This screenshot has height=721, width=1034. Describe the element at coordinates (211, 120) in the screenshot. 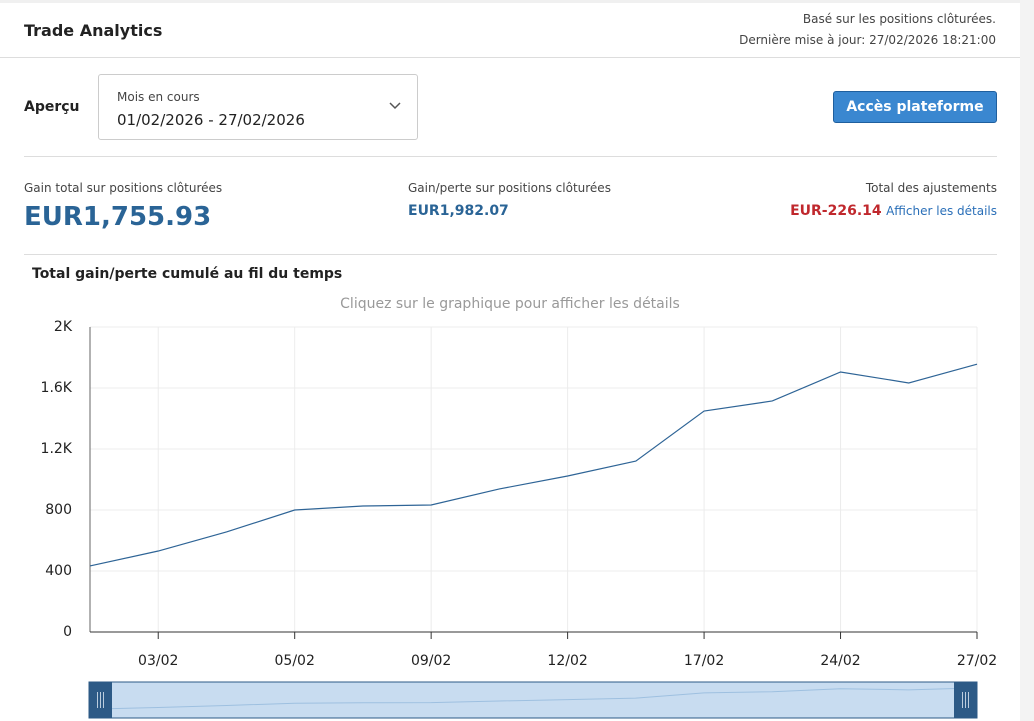

I see `dropdown-value: 01/02/2026 - 27/02/2026` at that location.